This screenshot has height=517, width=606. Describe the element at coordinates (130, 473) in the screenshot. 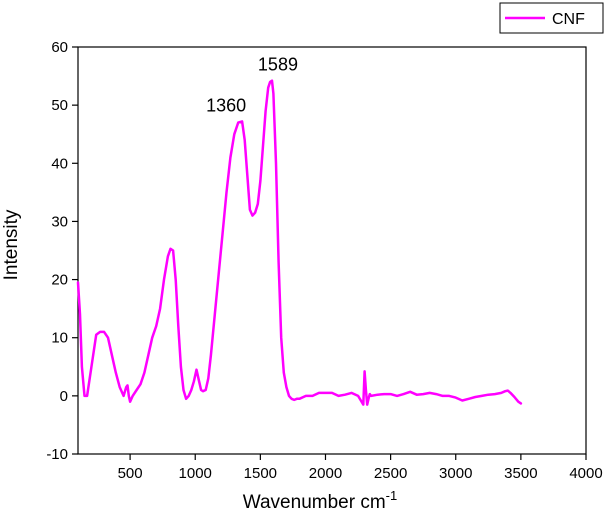

I see `x-tick-label: 500` at that location.